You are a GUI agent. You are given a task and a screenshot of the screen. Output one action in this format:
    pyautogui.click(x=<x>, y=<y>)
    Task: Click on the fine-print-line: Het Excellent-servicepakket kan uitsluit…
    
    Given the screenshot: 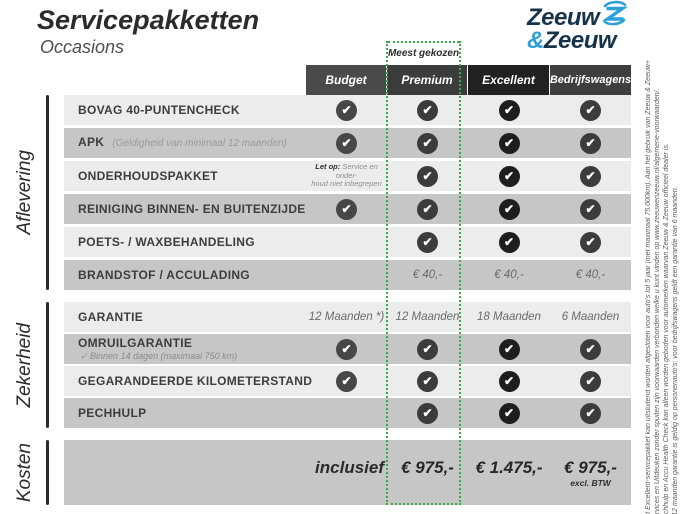 What is the action you would take?
    pyautogui.click(x=648, y=287)
    